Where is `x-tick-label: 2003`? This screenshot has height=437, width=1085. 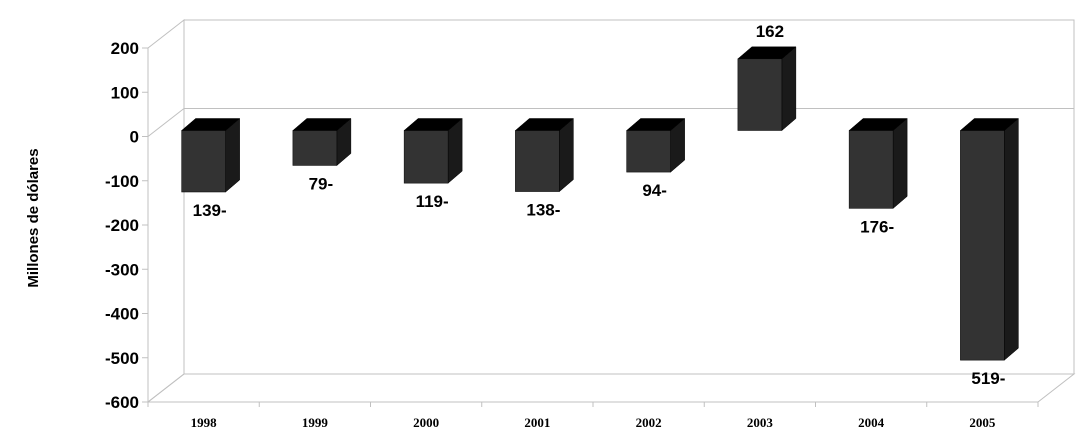 x-tick-label: 2003 is located at coordinates (760, 422).